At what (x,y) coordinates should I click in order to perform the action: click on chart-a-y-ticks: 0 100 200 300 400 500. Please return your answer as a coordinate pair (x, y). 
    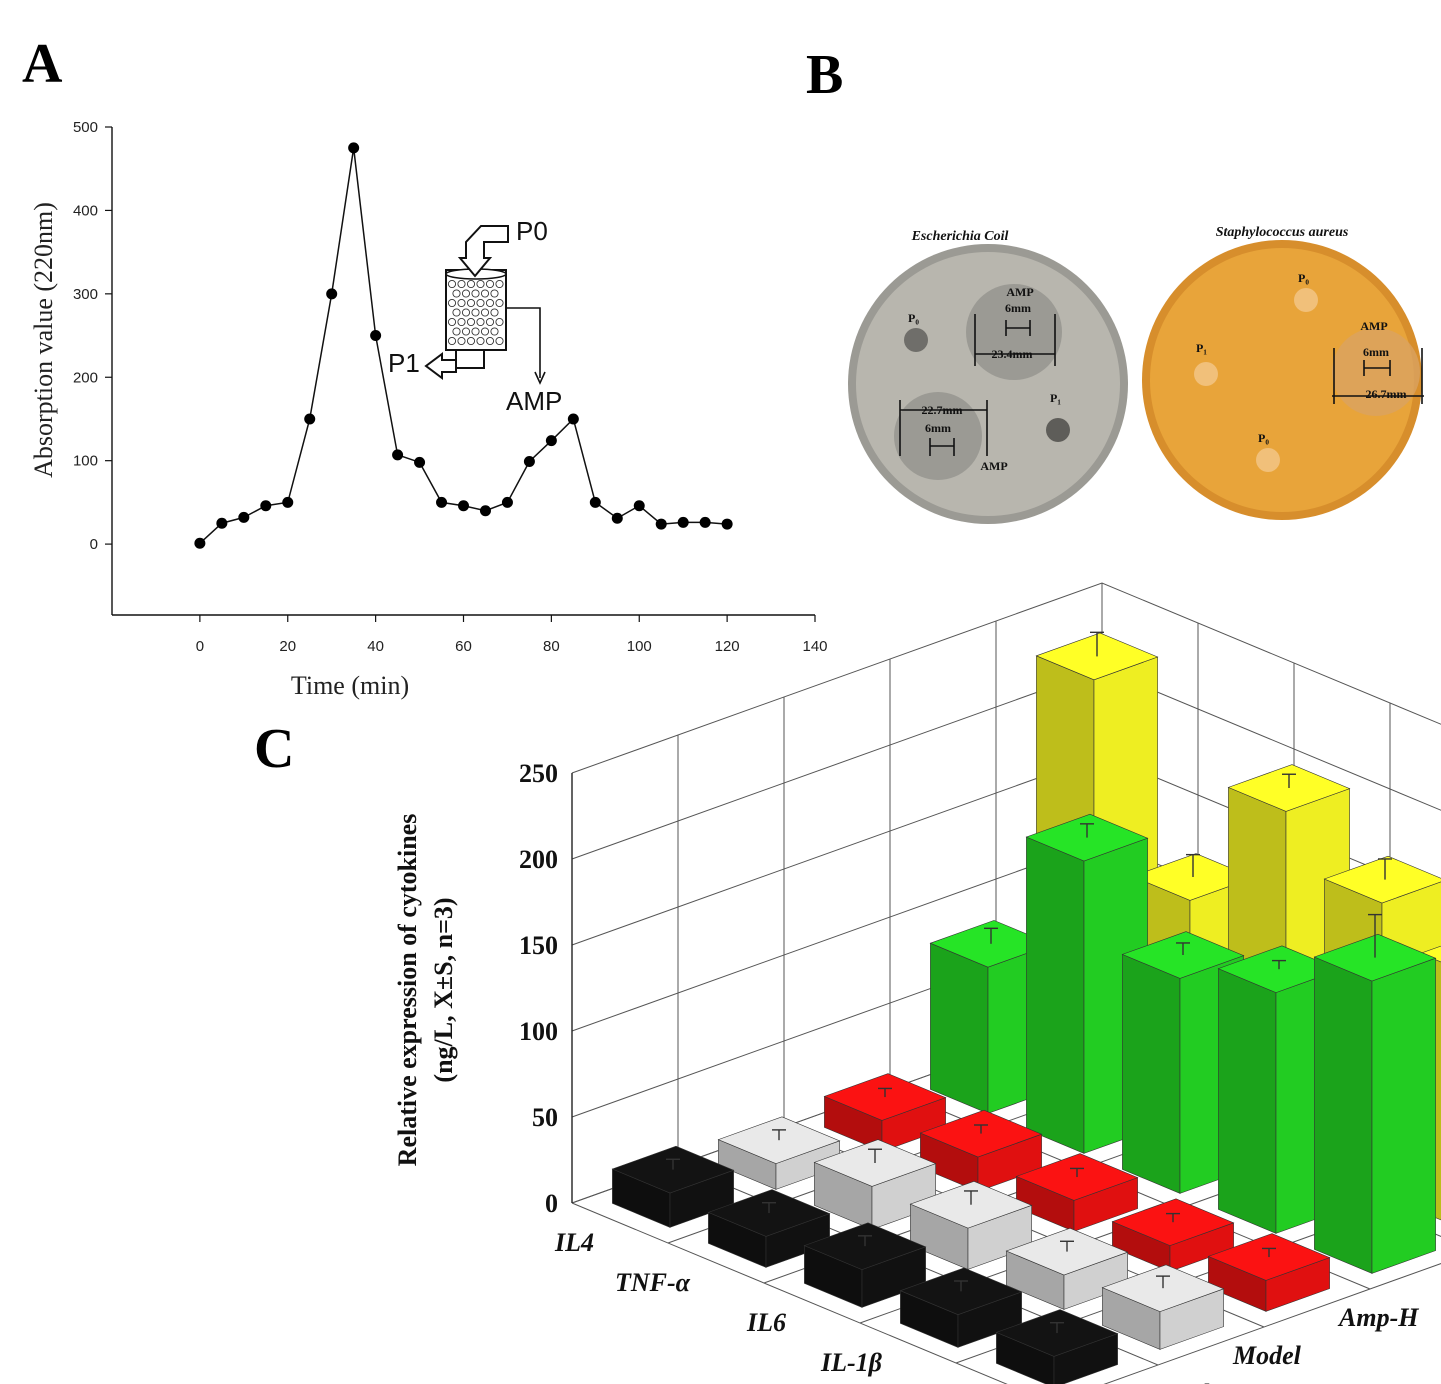
    Looking at the image, I should click on (92, 336).